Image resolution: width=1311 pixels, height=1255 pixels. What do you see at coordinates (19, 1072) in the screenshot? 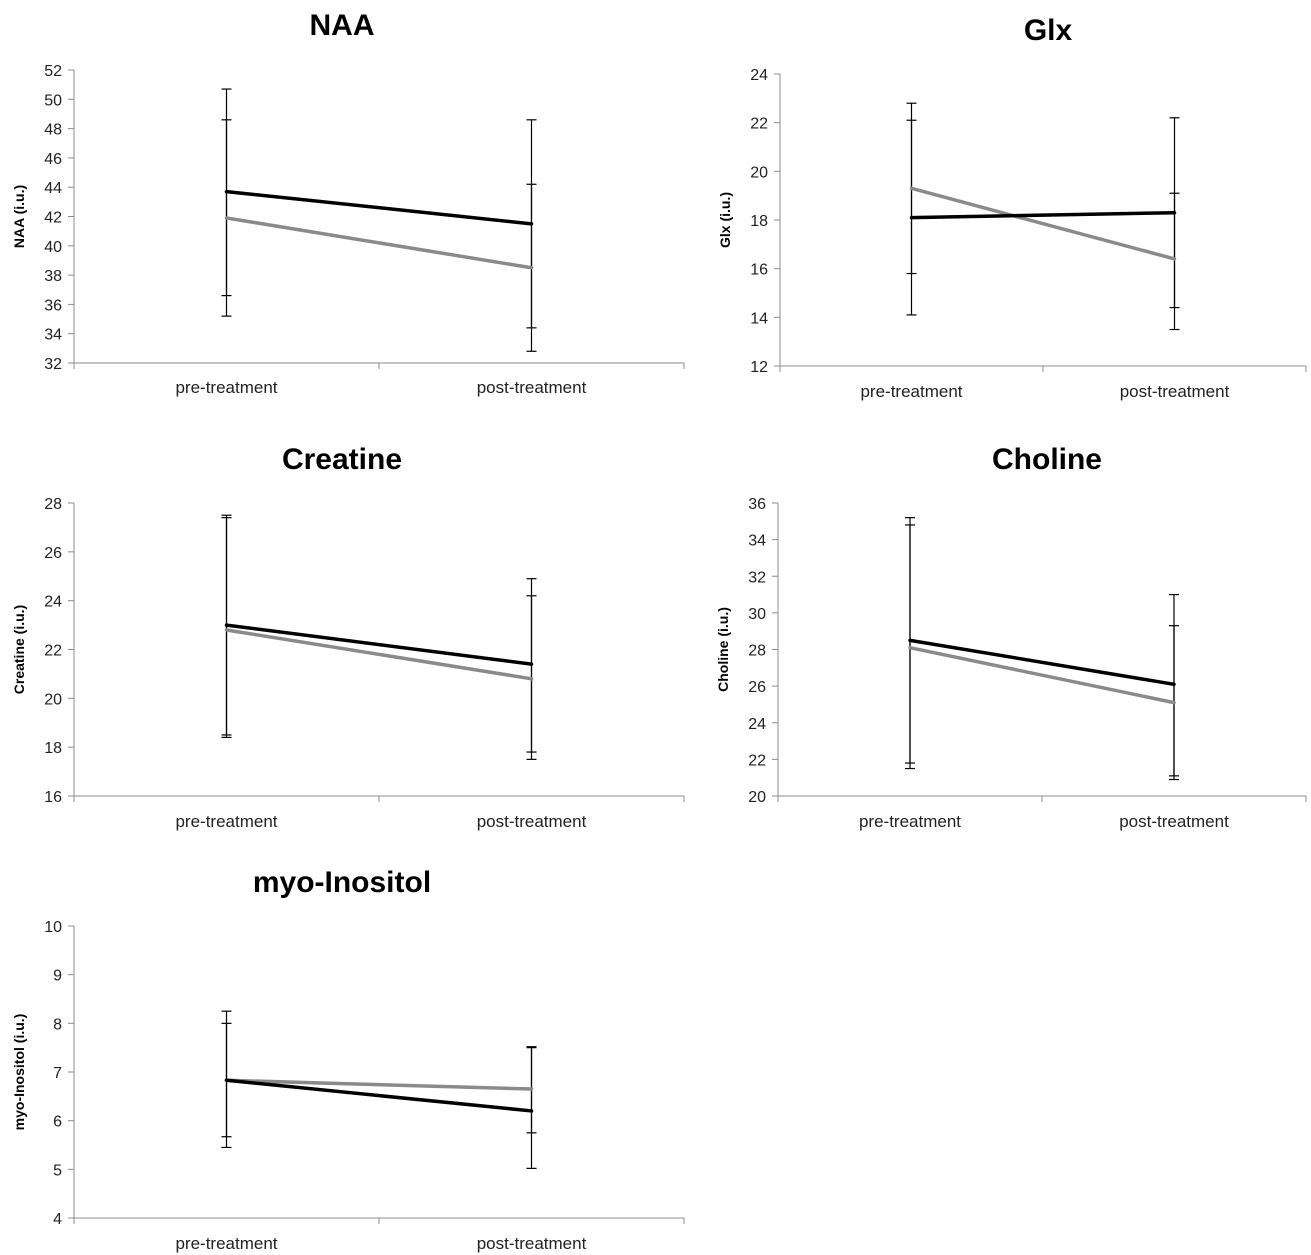
I see `y-axis-label: myo-Inositol (i.u.)` at bounding box center [19, 1072].